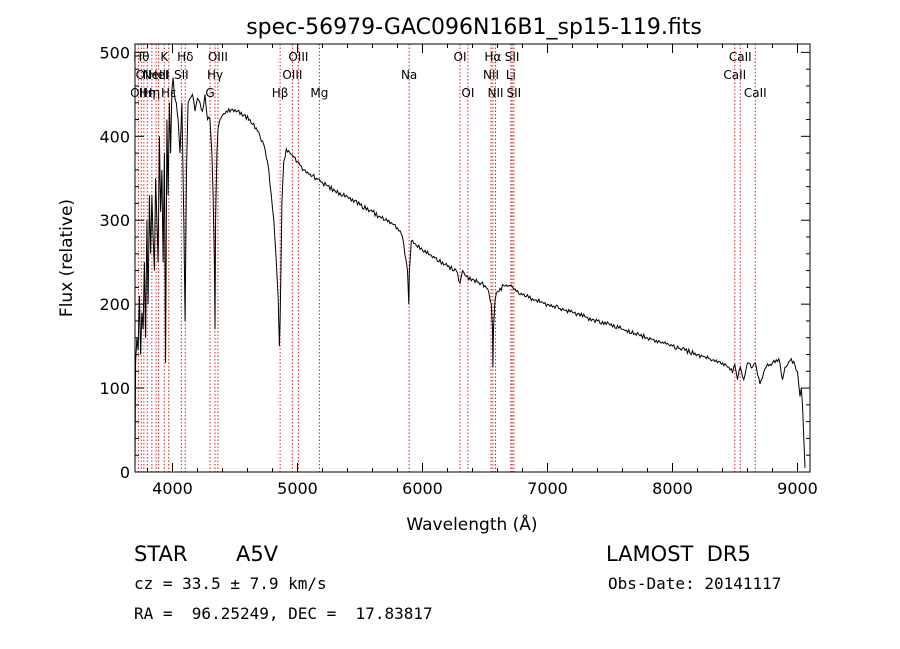  I want to click on line-marker-label: Li, so click(511, 75).